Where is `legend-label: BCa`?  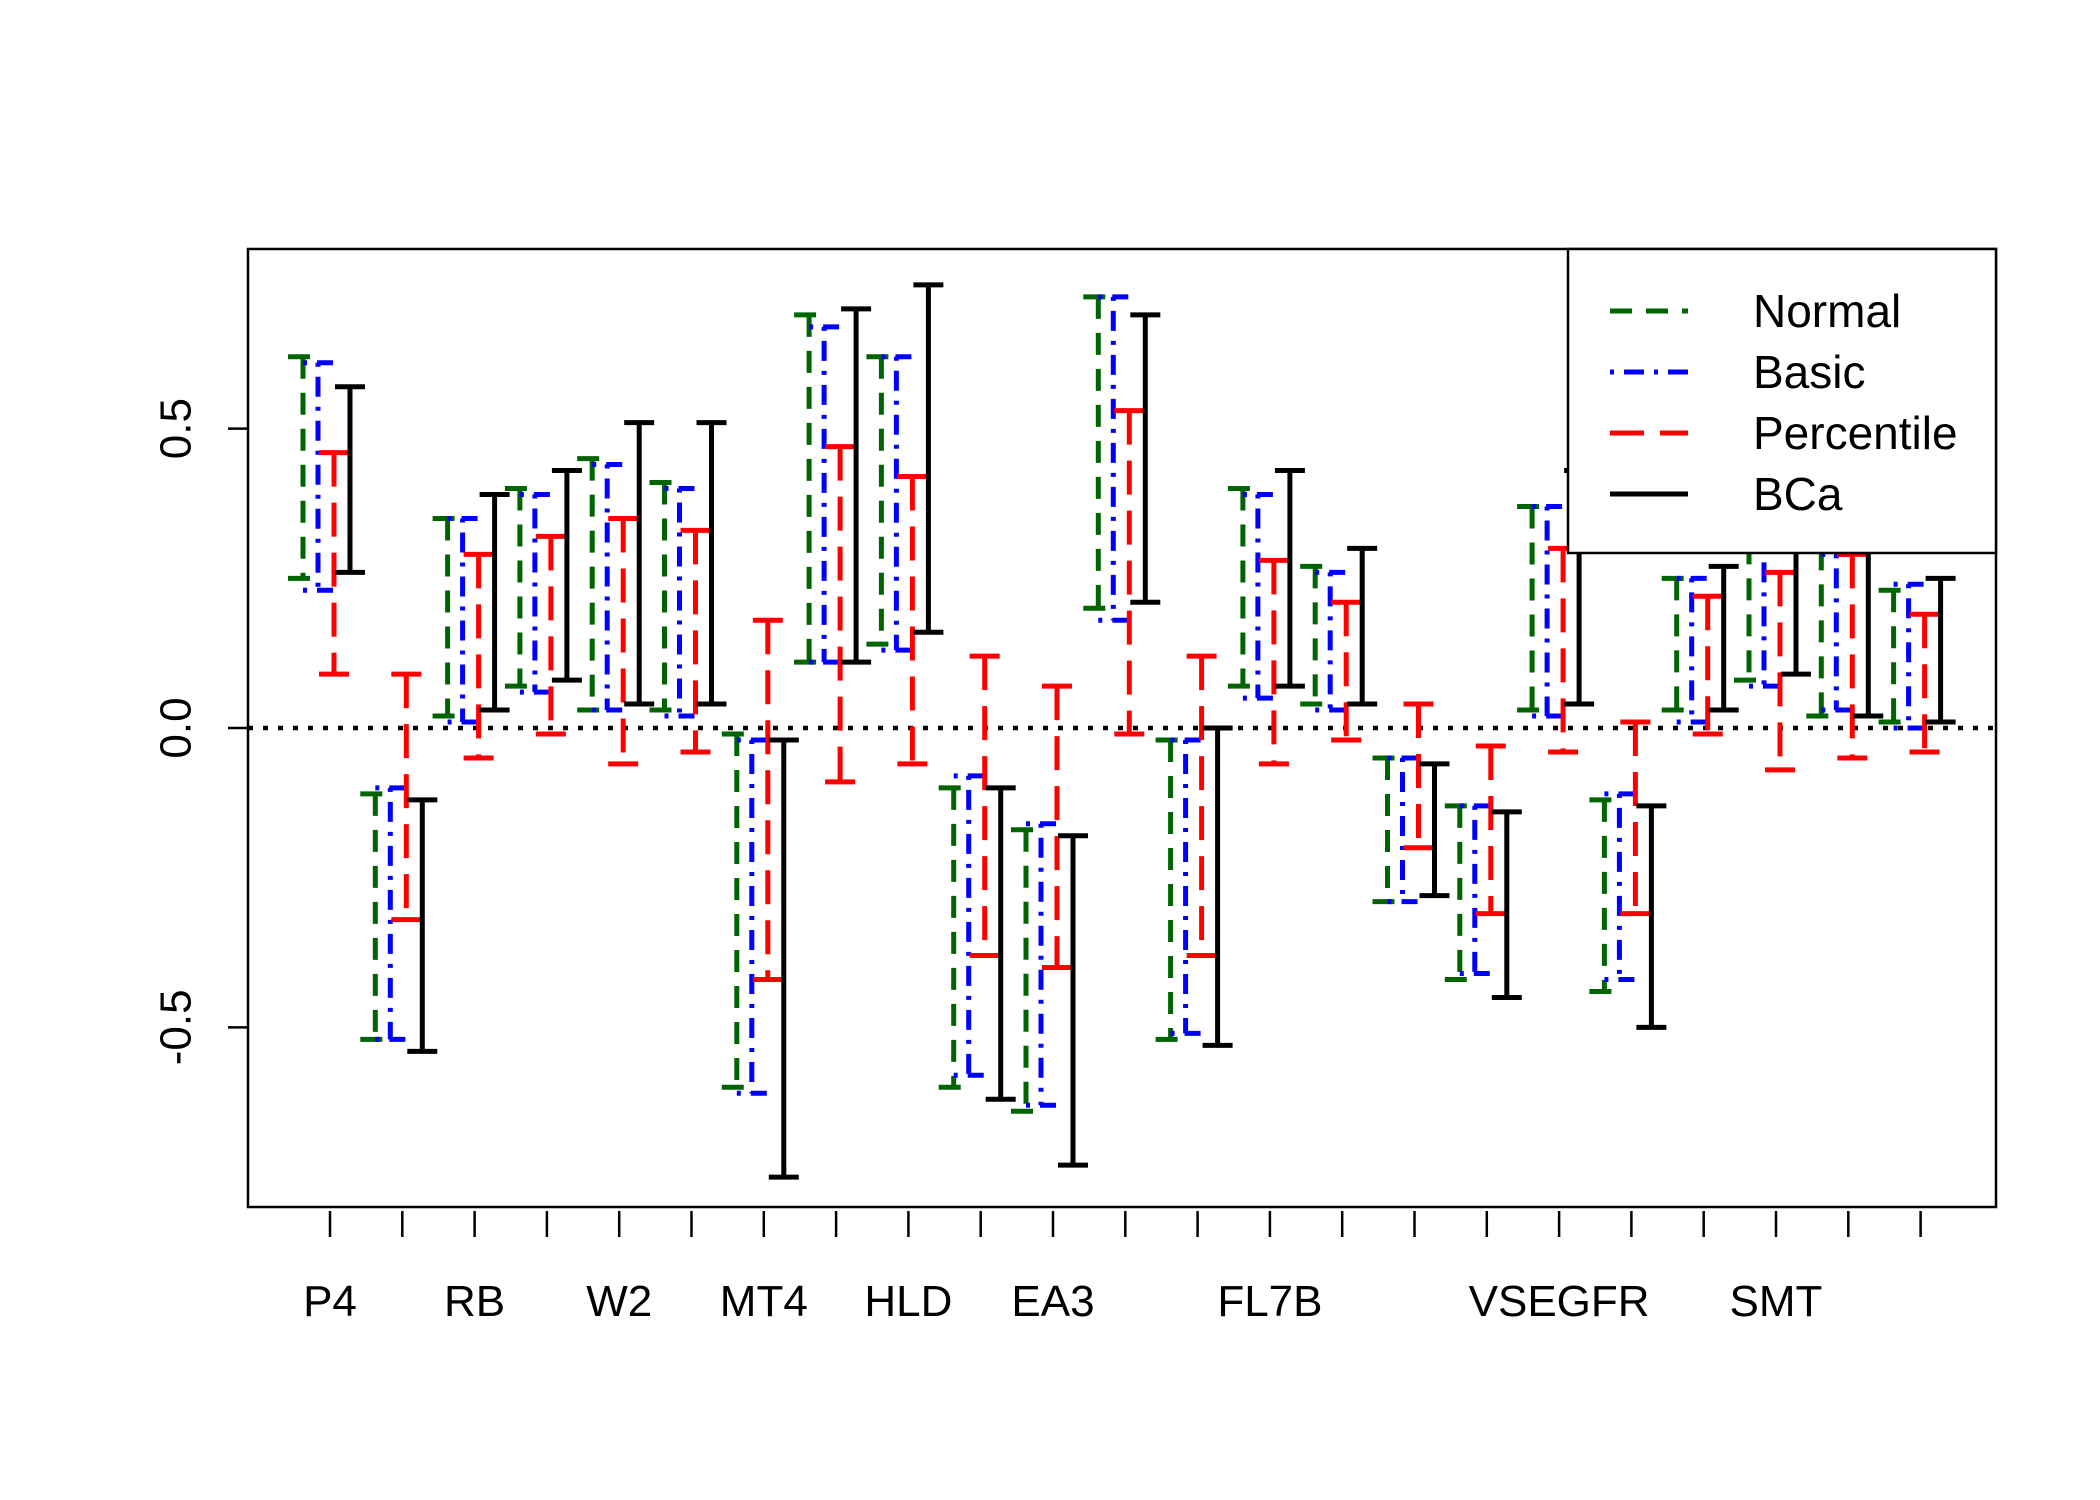
legend-label: BCa is located at coordinates (1798, 494).